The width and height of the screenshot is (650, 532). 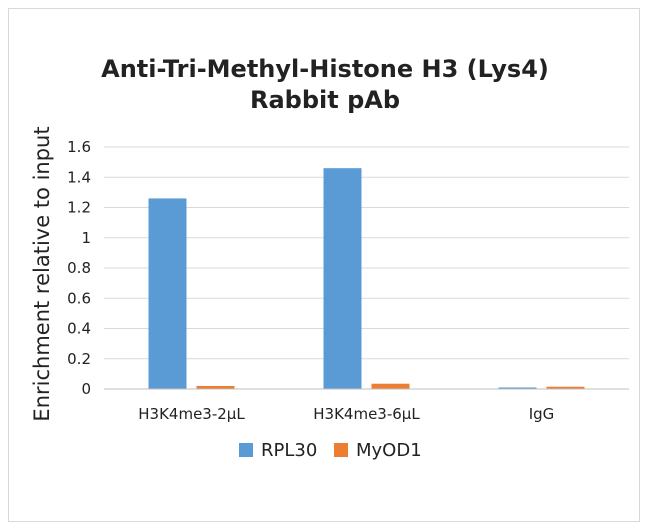 I want to click on chart-title-line-2: Rabbit pAb, so click(x=325, y=100).